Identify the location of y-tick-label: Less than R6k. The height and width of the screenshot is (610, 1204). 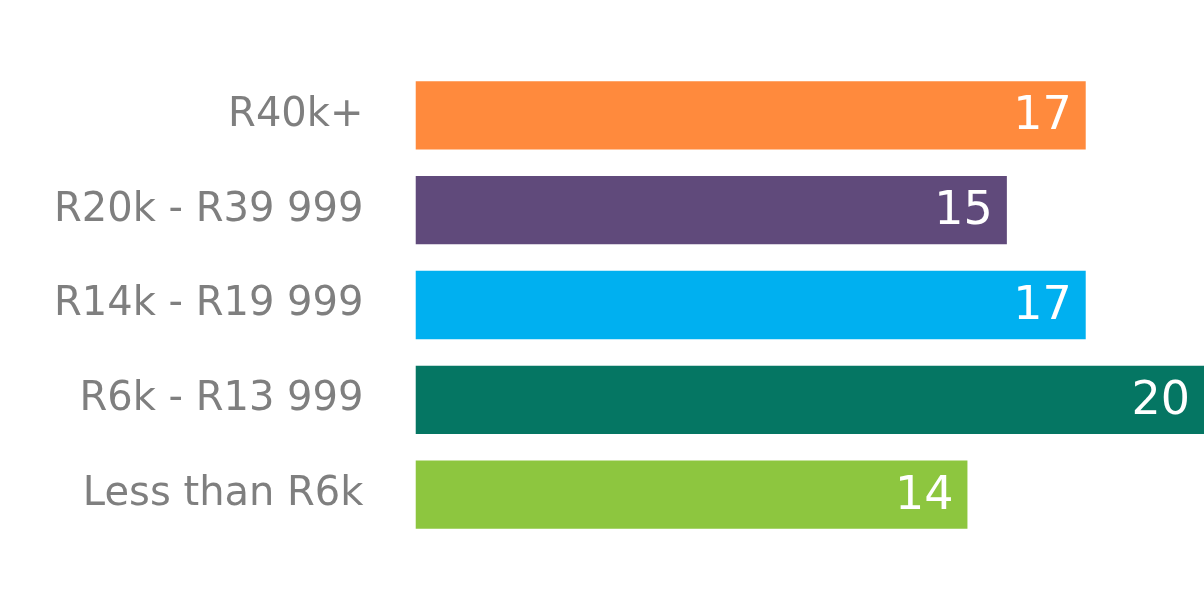
(223, 490).